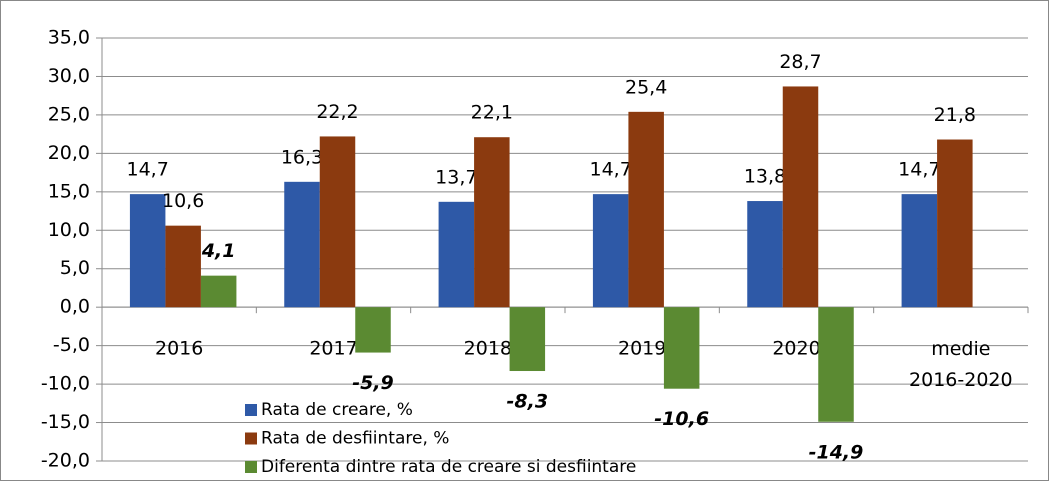  Describe the element at coordinates (961, 380) in the screenshot. I see `x-tick-label-line: 2016-2020` at that location.